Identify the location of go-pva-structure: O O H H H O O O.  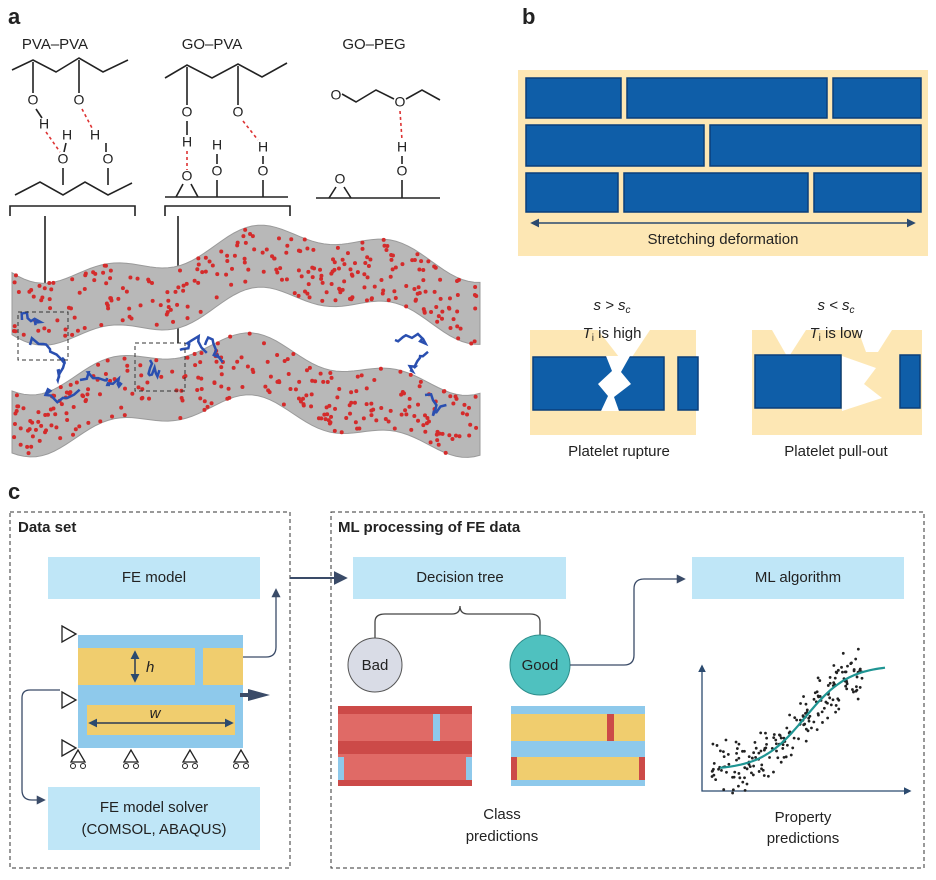
(227, 202).